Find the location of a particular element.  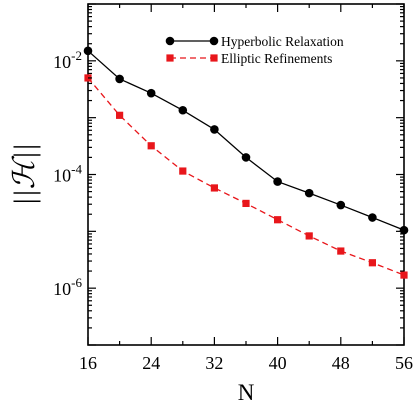

y-tick-label: 10⁻⁶ is located at coordinates (67, 287).